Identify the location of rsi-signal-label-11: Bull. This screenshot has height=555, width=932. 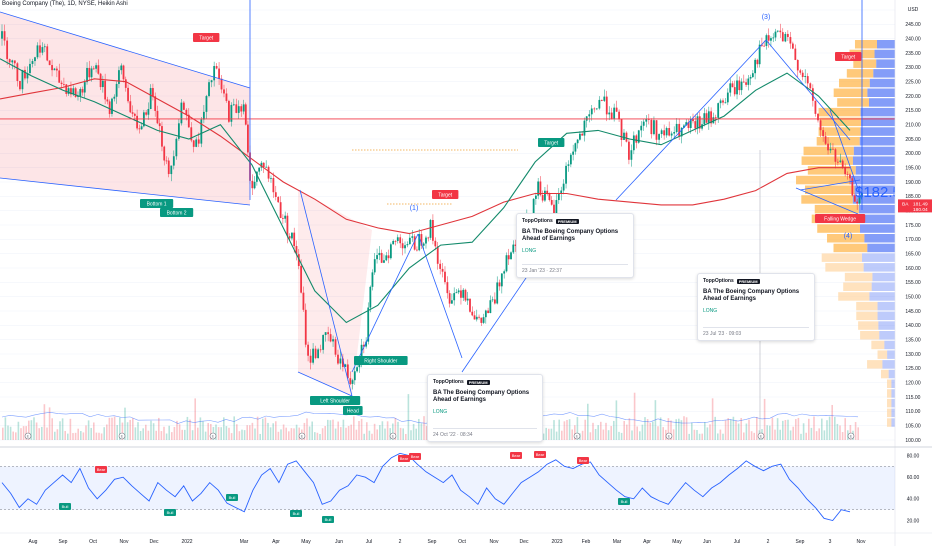
(624, 501).